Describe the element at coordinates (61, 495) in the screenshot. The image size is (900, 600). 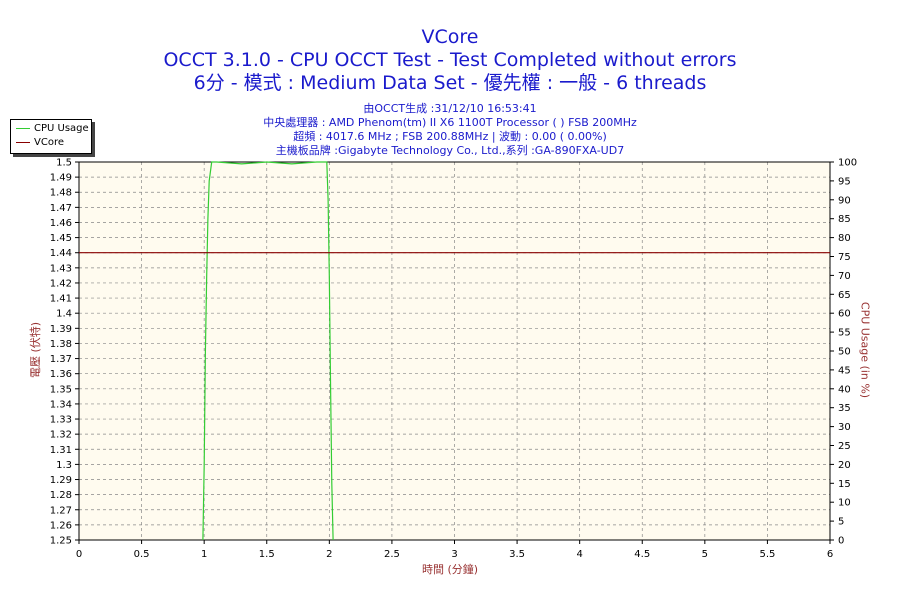
I see `y-tick-label: 1.28` at that location.